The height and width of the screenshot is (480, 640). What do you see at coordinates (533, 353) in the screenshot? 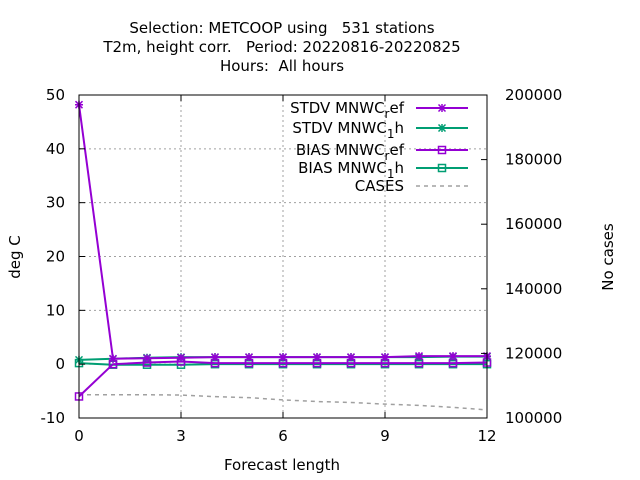
I see `y2-tick-label: 120000` at bounding box center [533, 353].